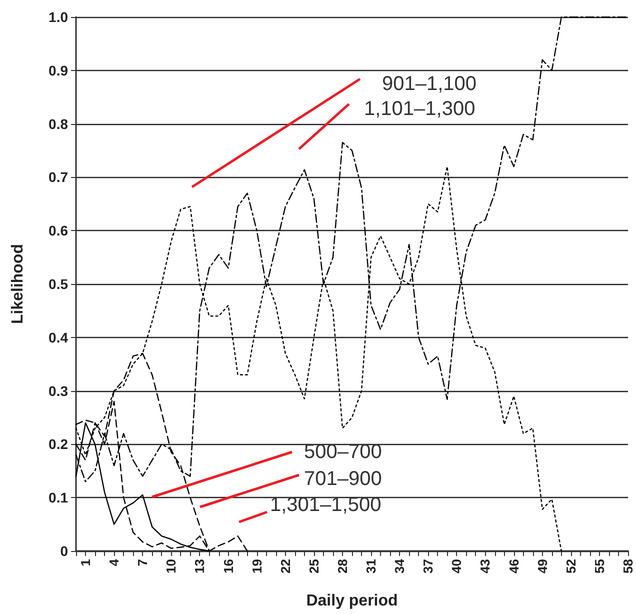 The width and height of the screenshot is (636, 614). What do you see at coordinates (342, 566) in the screenshot?
I see `x-tick-label: 28` at bounding box center [342, 566].